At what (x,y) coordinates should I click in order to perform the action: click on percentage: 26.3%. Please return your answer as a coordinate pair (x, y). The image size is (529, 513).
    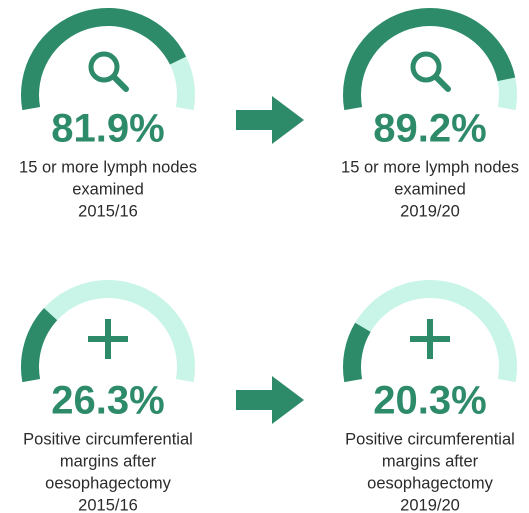
    Looking at the image, I should click on (107, 401).